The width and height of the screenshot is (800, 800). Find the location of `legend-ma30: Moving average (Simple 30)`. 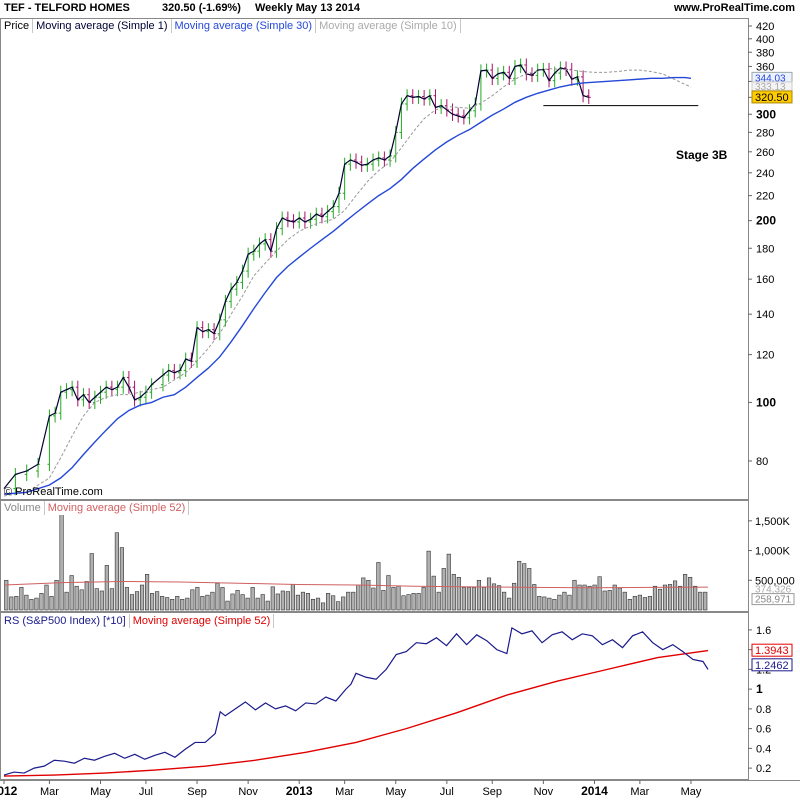

legend-ma30: Moving average (Simple 30) is located at coordinates (244, 26).